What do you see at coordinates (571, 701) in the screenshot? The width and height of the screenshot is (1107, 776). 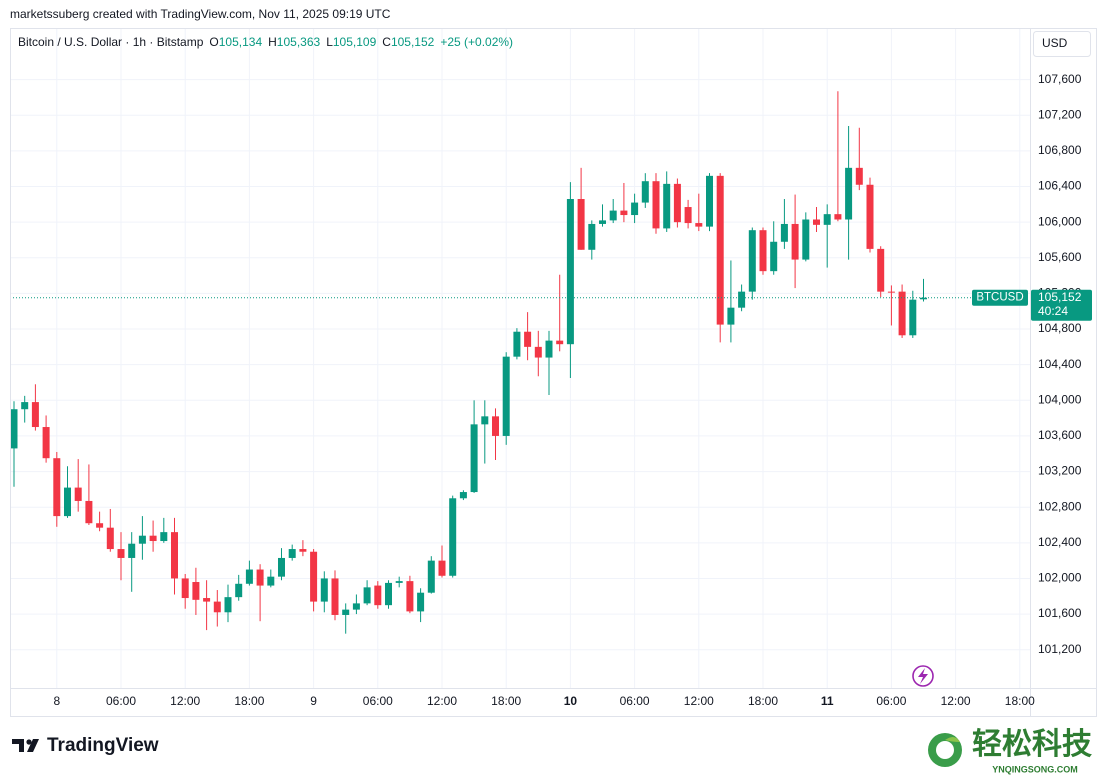 I see `x-tick-label: 10` at bounding box center [571, 701].